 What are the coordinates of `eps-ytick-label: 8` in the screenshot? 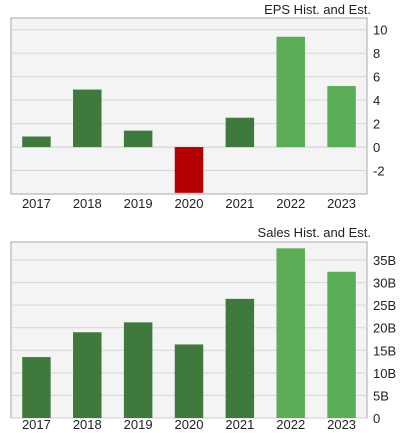 It's located at (376, 53).